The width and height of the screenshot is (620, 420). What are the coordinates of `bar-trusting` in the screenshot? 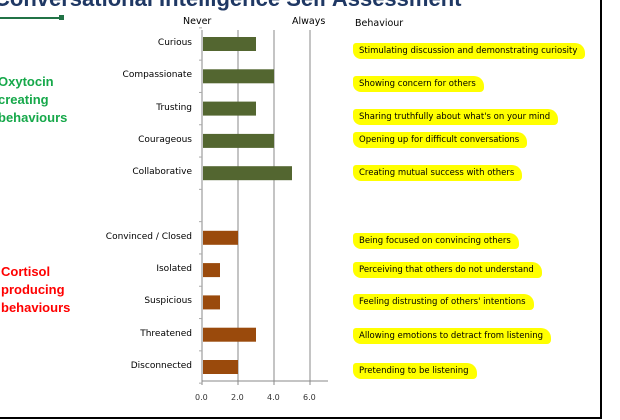 It's located at (229, 108).